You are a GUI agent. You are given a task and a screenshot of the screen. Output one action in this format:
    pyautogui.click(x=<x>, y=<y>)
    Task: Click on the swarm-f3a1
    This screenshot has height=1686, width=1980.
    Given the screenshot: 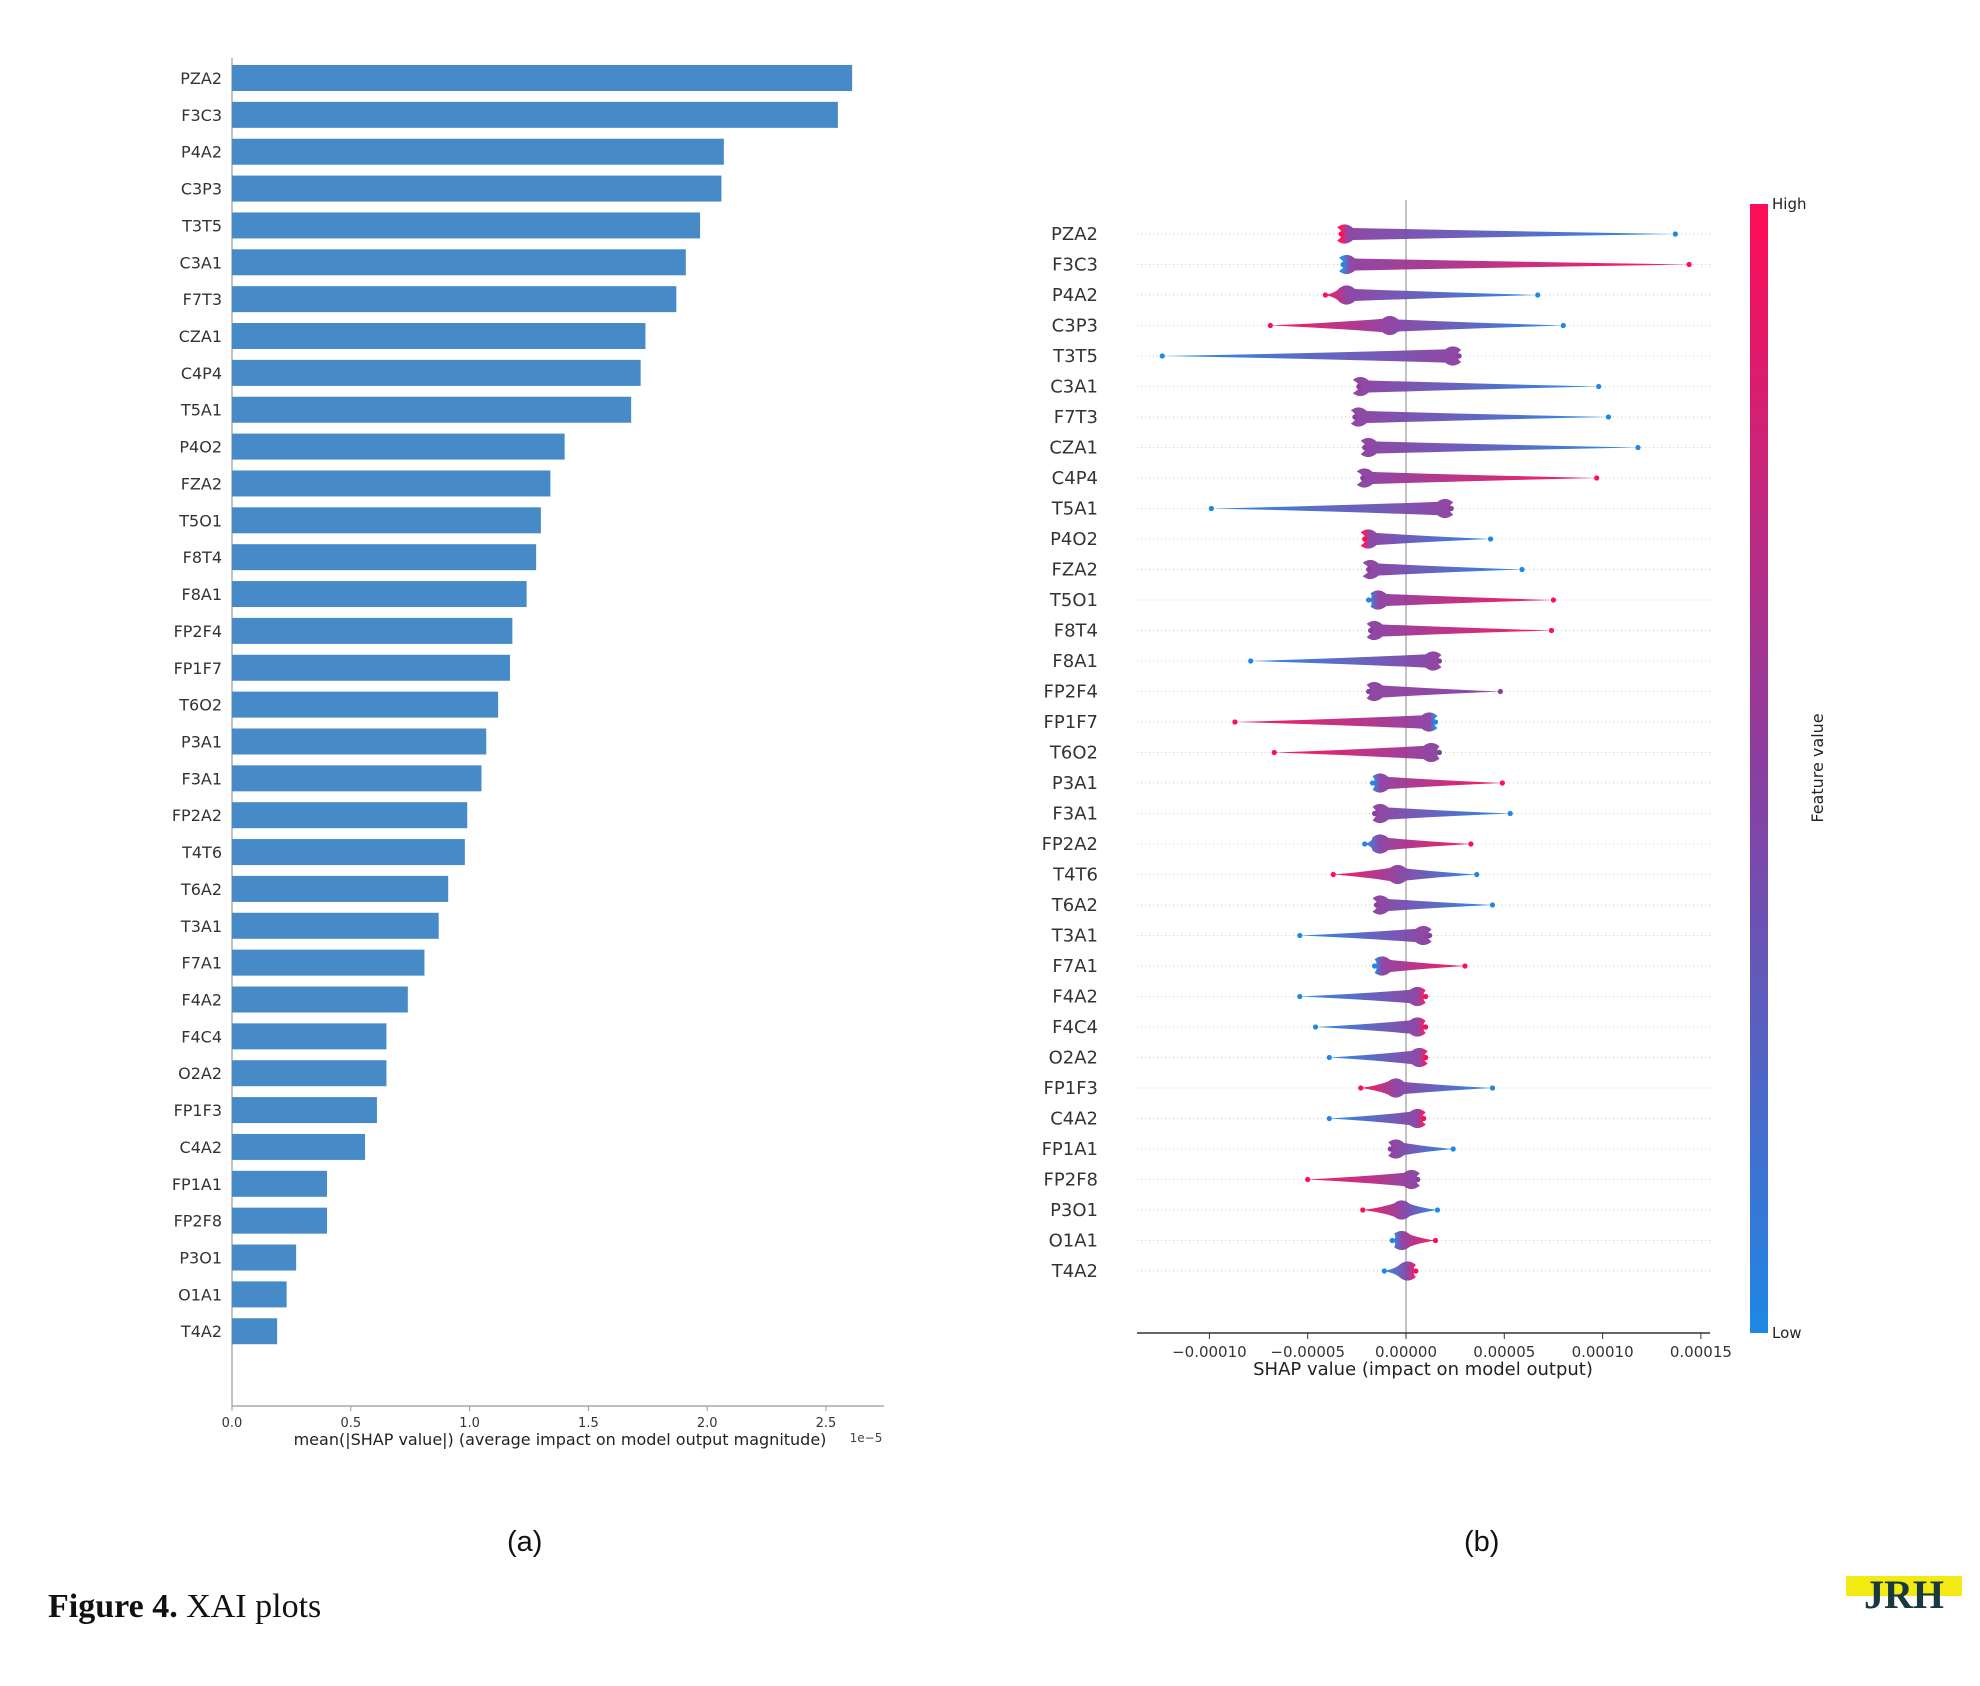 What is the action you would take?
    pyautogui.click(x=1442, y=813)
    